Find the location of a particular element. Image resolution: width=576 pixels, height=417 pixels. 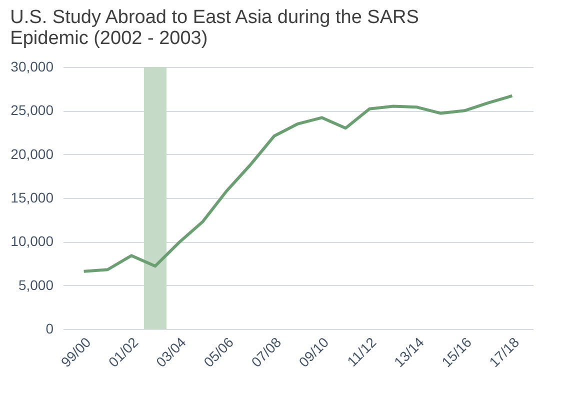

y-tick-label: 15,000 is located at coordinates (32, 198).